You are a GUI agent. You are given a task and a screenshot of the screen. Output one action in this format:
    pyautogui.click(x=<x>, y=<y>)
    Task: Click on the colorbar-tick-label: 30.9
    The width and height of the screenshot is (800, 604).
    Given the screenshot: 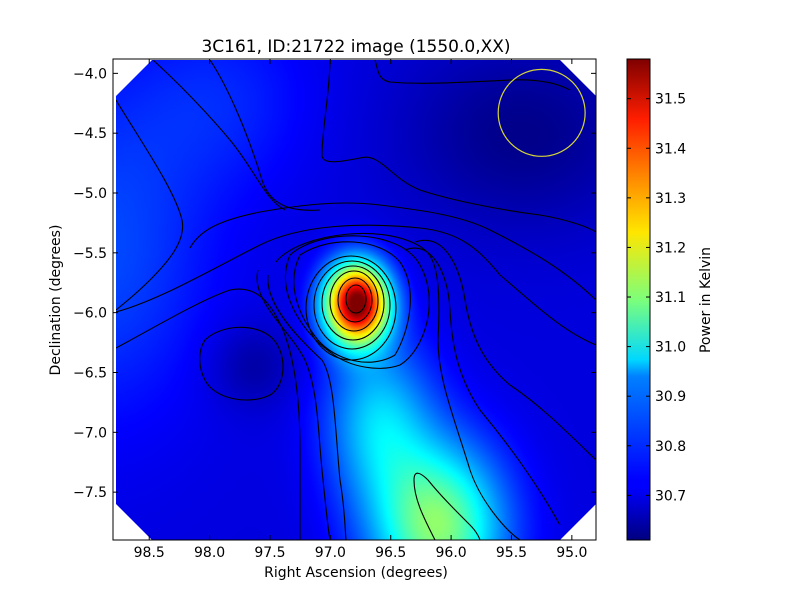 What is the action you would take?
    pyautogui.click(x=670, y=397)
    